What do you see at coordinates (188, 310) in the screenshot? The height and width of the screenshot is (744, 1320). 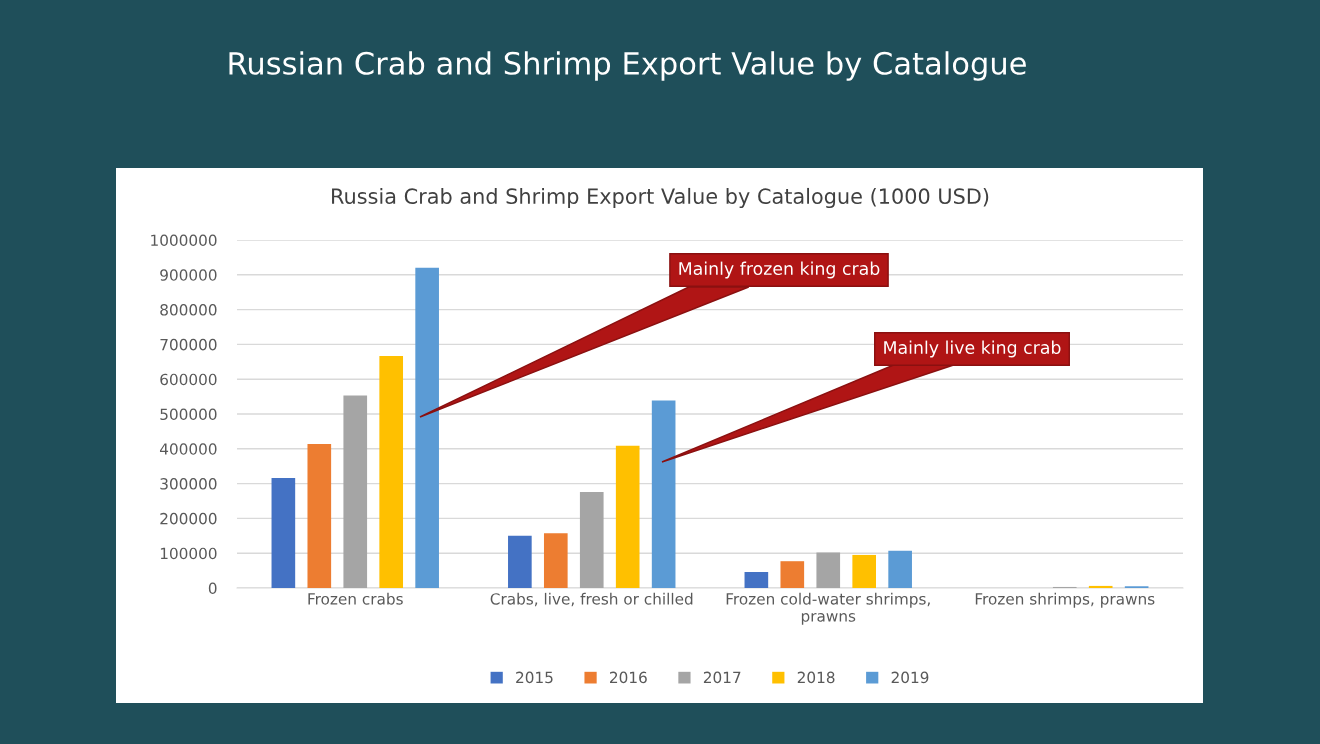 I see `y-tick-label: 800000` at bounding box center [188, 310].